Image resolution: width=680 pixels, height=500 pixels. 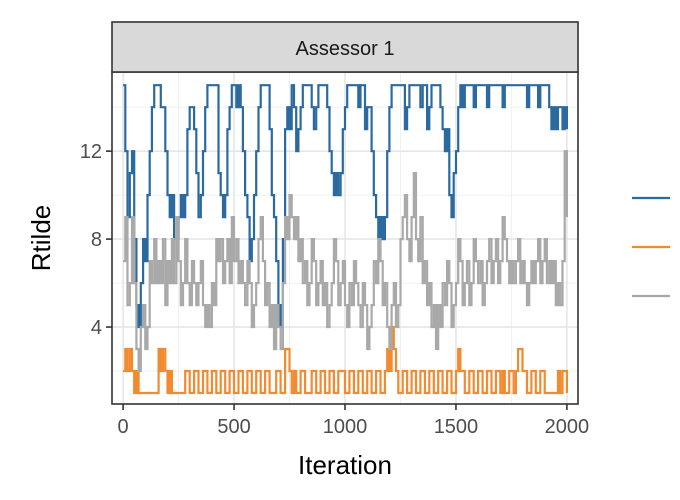 What do you see at coordinates (345, 427) in the screenshot?
I see `x-tick-label: 1000` at bounding box center [345, 427].